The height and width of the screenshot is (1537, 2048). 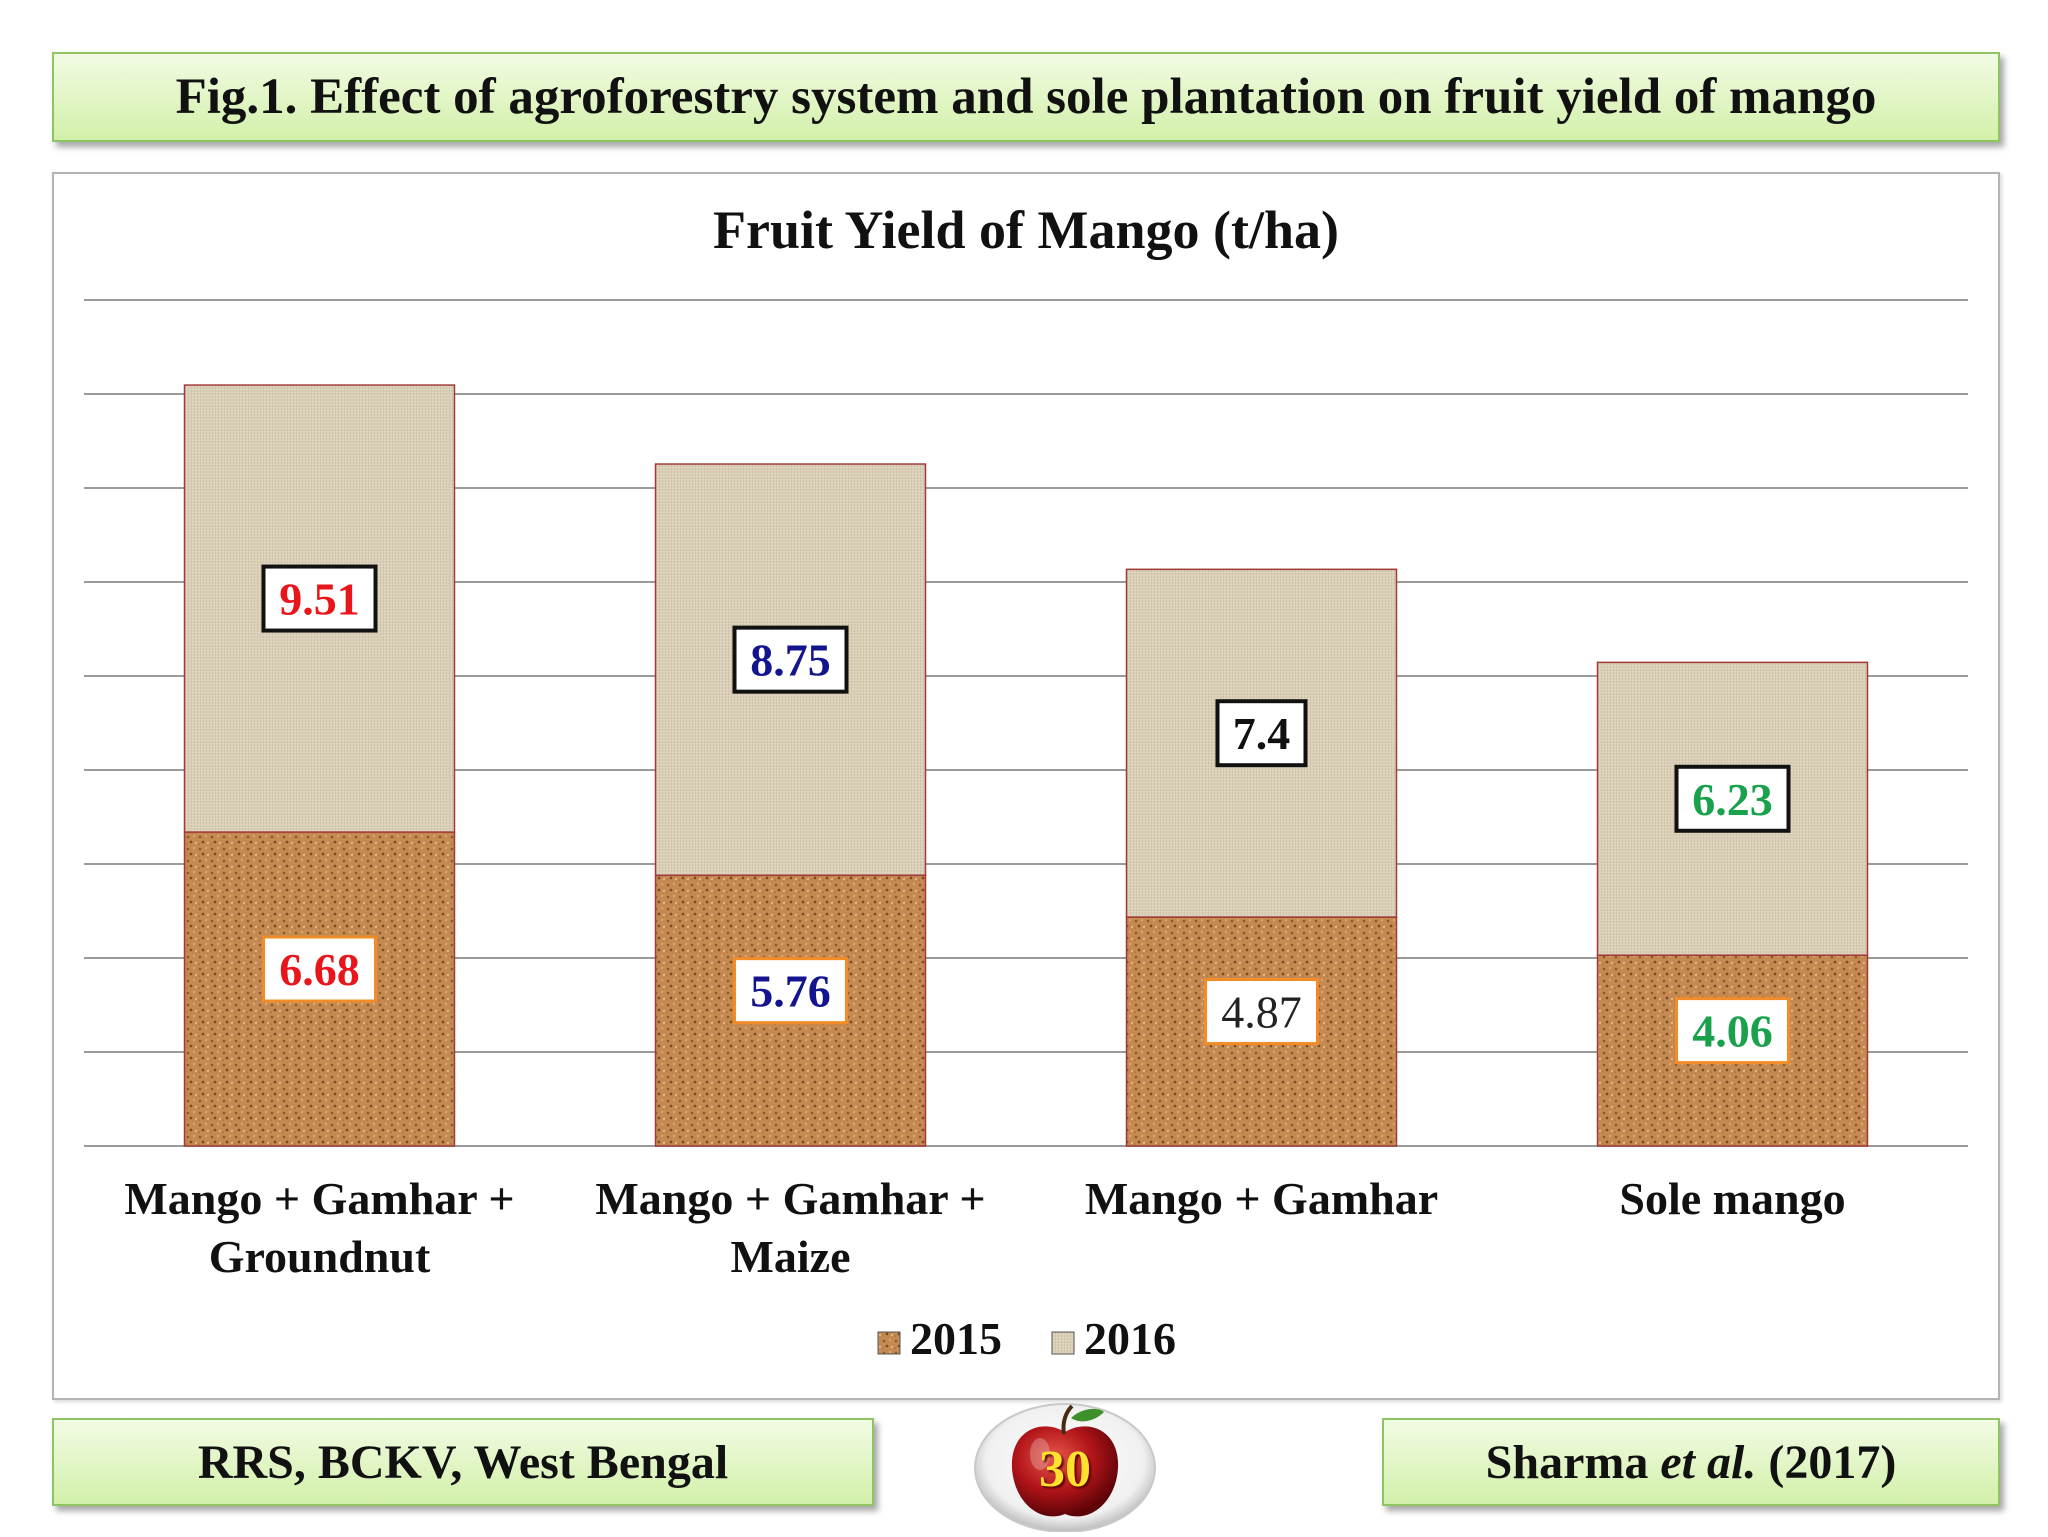 What do you see at coordinates (1732, 1198) in the screenshot?
I see `category-label: Sole mango` at bounding box center [1732, 1198].